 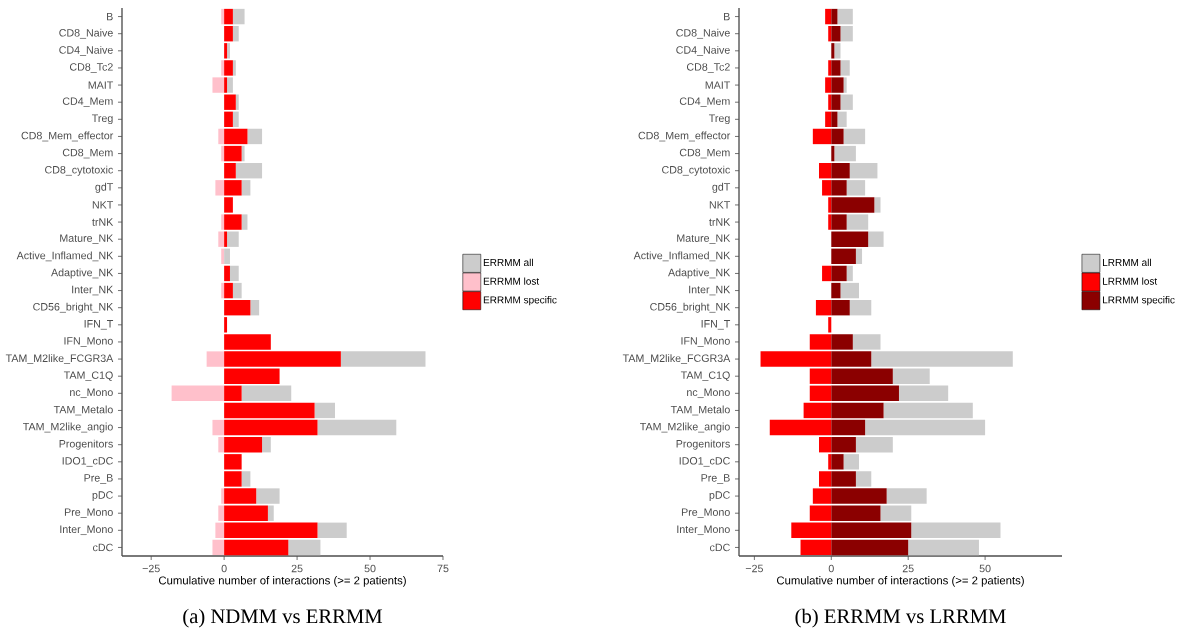 I want to click on text: (a) NDMM vs ERRMM, so click(x=283, y=618).